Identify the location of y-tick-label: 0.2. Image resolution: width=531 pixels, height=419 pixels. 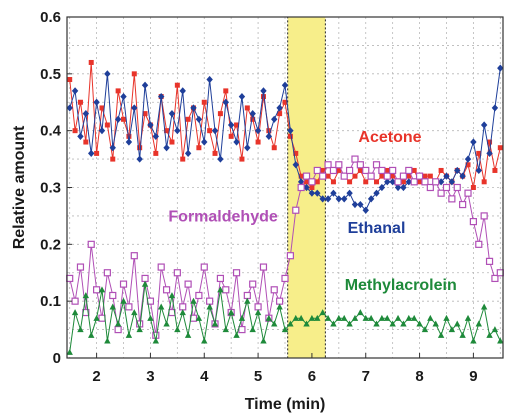
(50, 244).